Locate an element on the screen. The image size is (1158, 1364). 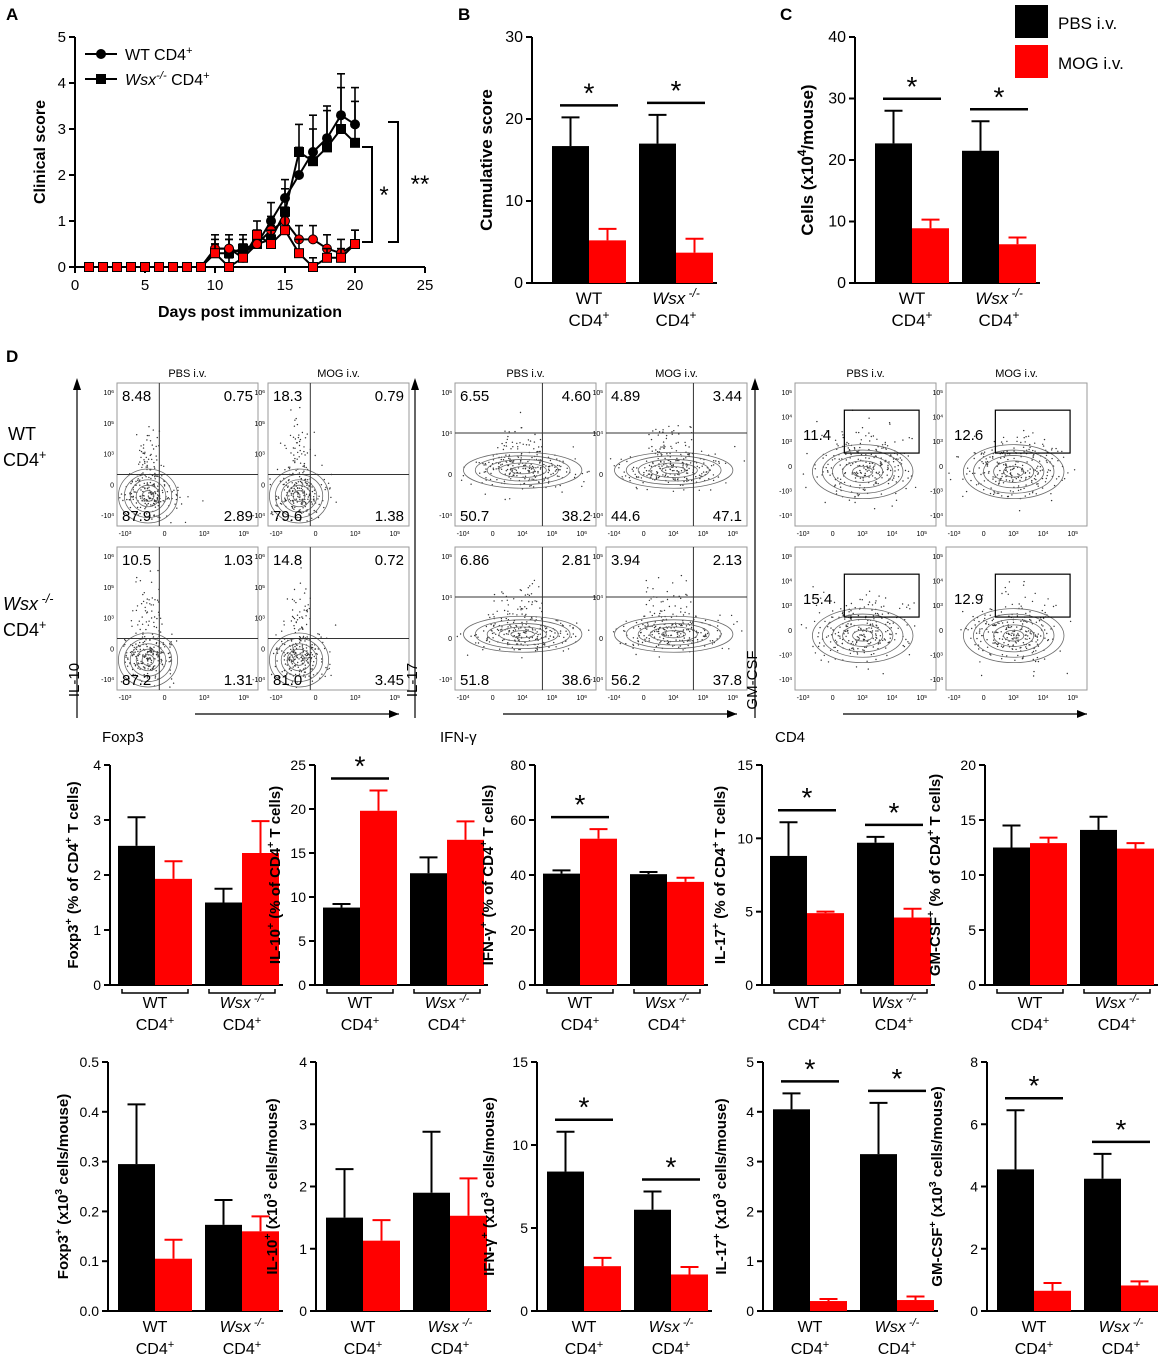
arrowhead is located at coordinates (1082, 714).